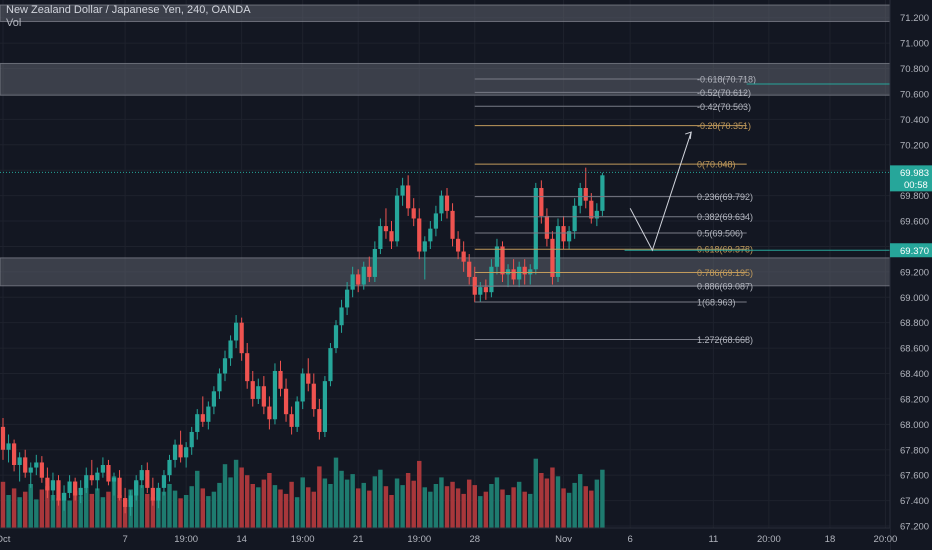  What do you see at coordinates (419, 539) in the screenshot?
I see `time-tick-label: 19:00` at bounding box center [419, 539].